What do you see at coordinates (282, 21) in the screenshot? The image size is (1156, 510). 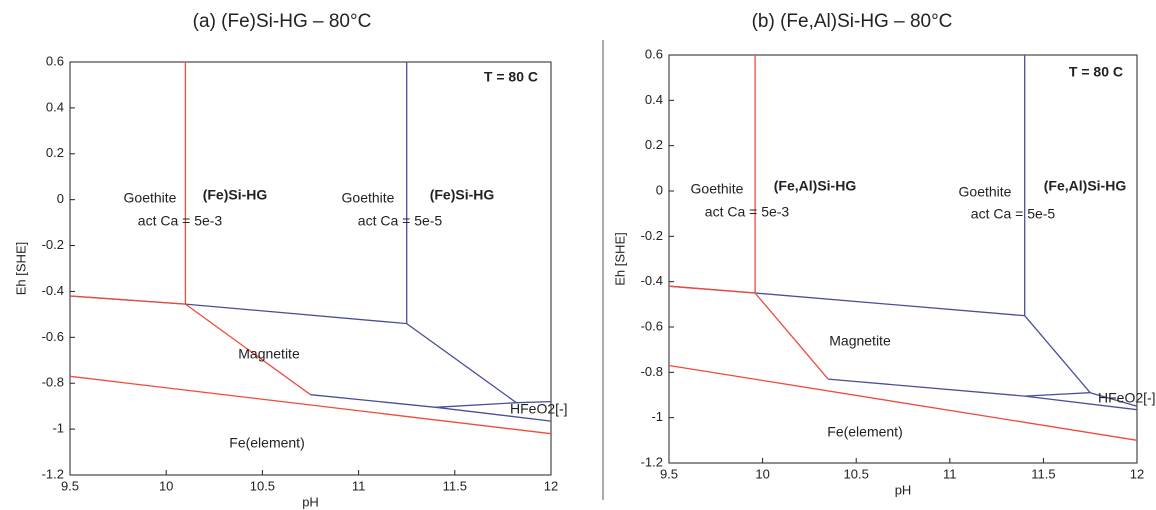 I see `chart-title: (a) (Fe)Si-HG – 80°C` at bounding box center [282, 21].